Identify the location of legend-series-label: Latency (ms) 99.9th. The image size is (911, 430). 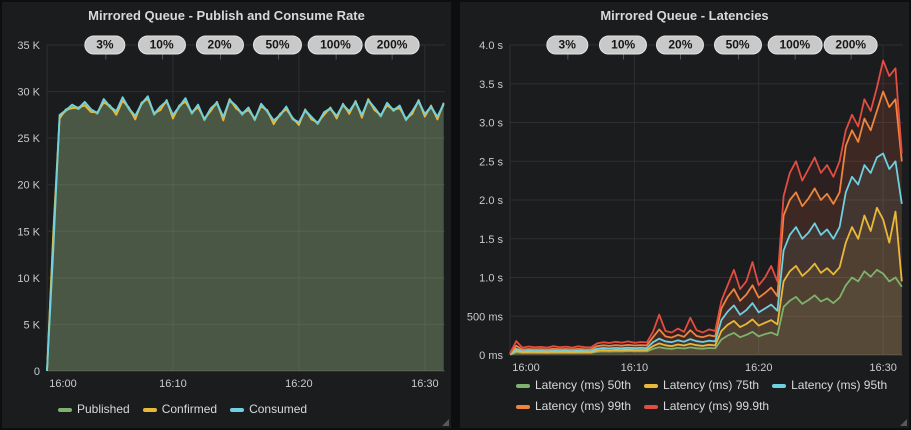
(716, 406).